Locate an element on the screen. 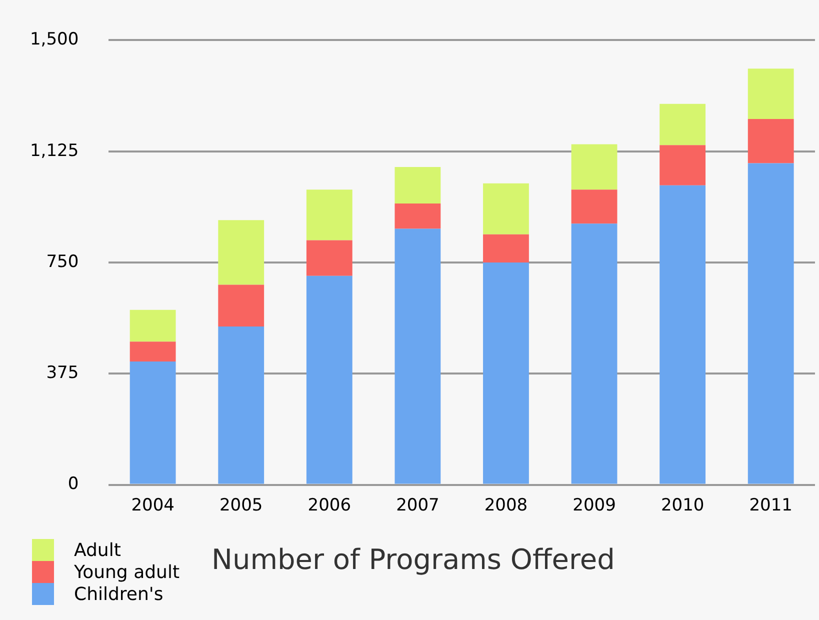 Image resolution: width=819 pixels, height=620 pixels. y-tick-label: 375 is located at coordinates (62, 373).